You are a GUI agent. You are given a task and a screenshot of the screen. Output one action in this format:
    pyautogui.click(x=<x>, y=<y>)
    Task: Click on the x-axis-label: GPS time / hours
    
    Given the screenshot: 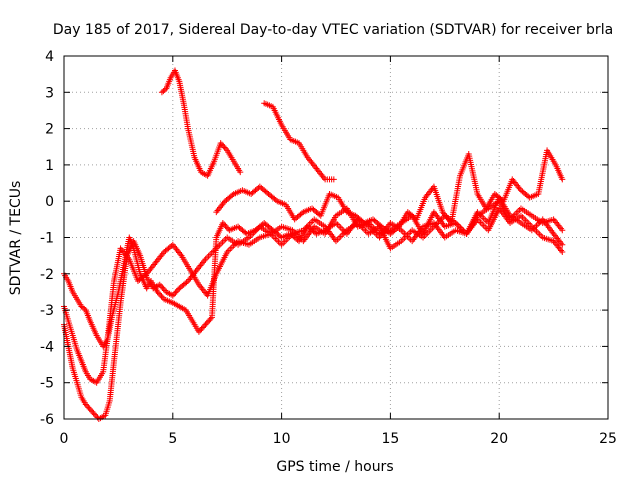 What is the action you would take?
    pyautogui.click(x=334, y=467)
    